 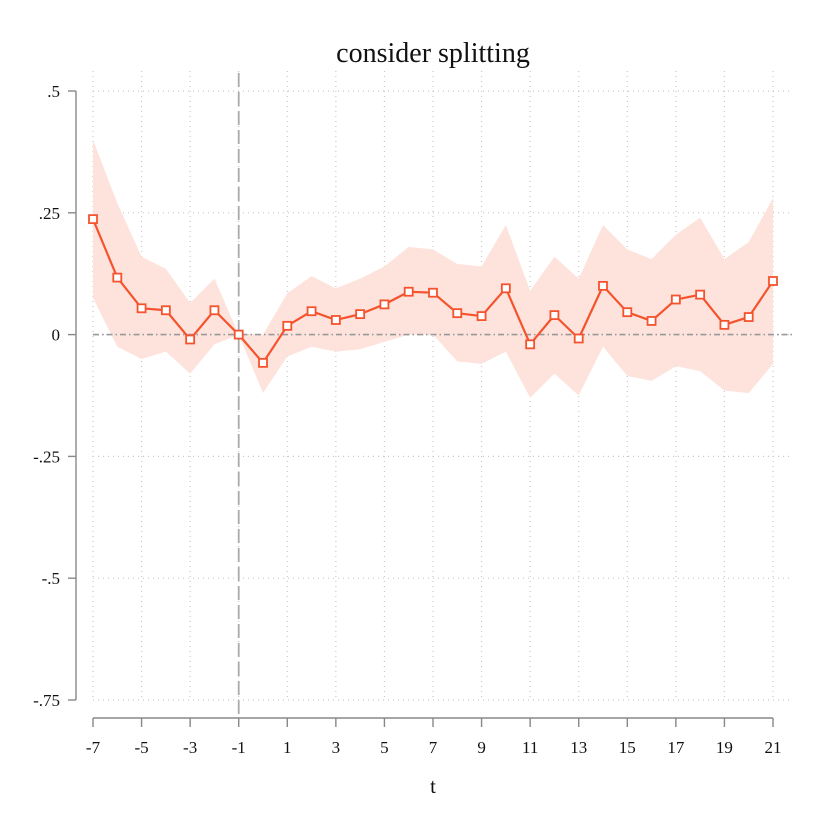 What do you see at coordinates (433, 53) in the screenshot?
I see `chart-title: consider splitting` at bounding box center [433, 53].